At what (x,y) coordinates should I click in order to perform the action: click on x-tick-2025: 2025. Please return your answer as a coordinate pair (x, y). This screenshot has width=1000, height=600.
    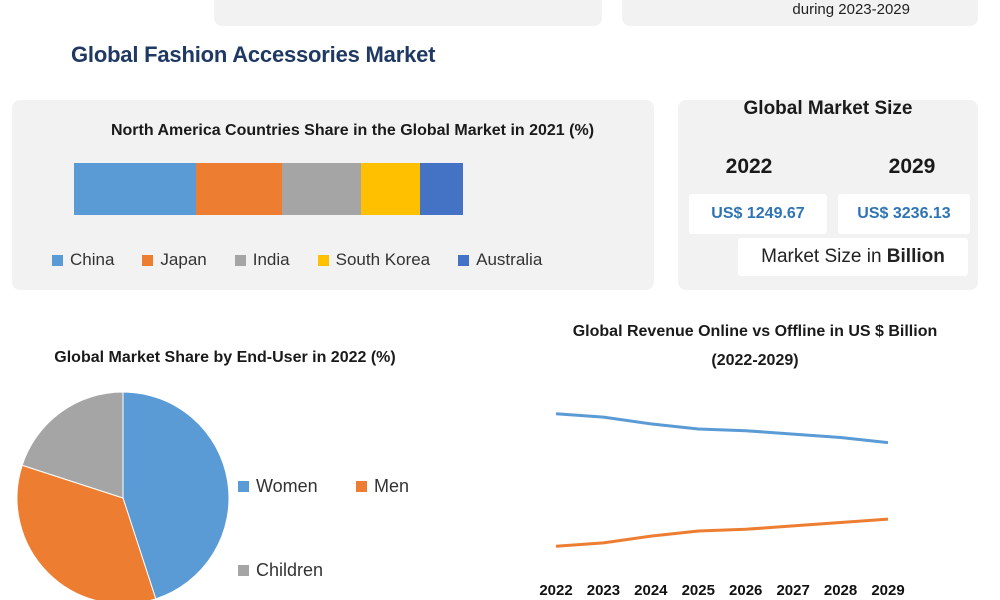
    Looking at the image, I should click on (698, 590).